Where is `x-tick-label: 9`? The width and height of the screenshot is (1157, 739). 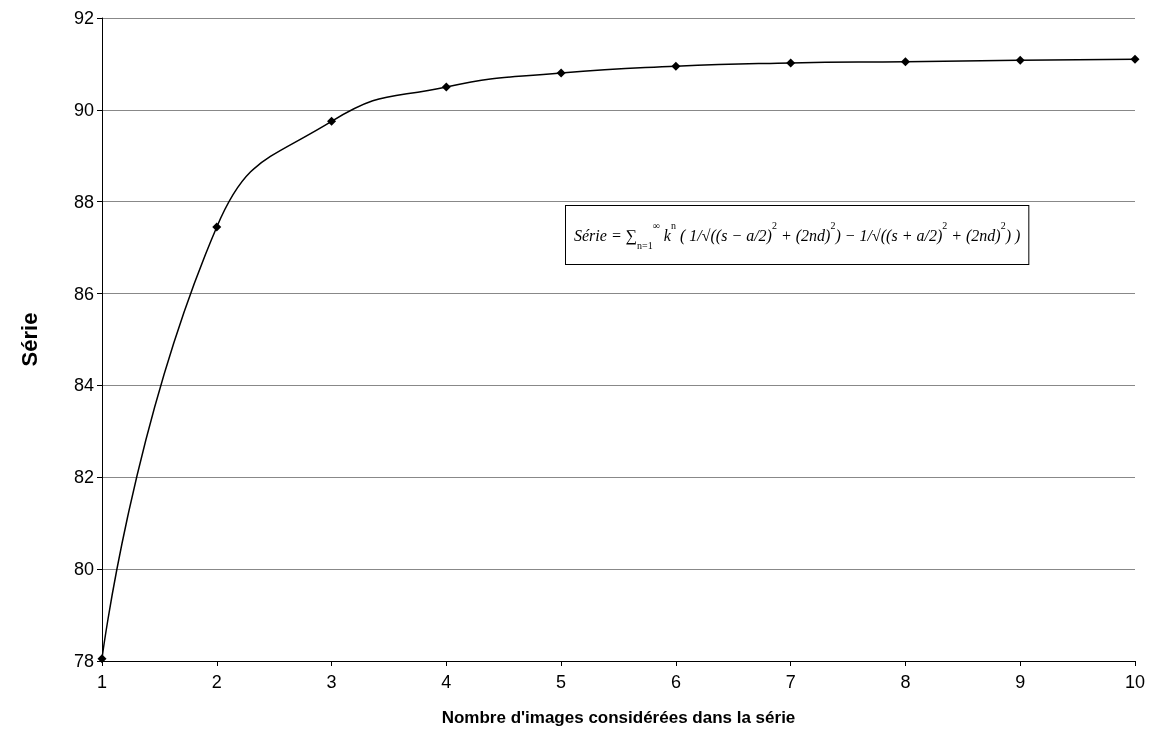
x-tick-label: 9 is located at coordinates (1020, 682).